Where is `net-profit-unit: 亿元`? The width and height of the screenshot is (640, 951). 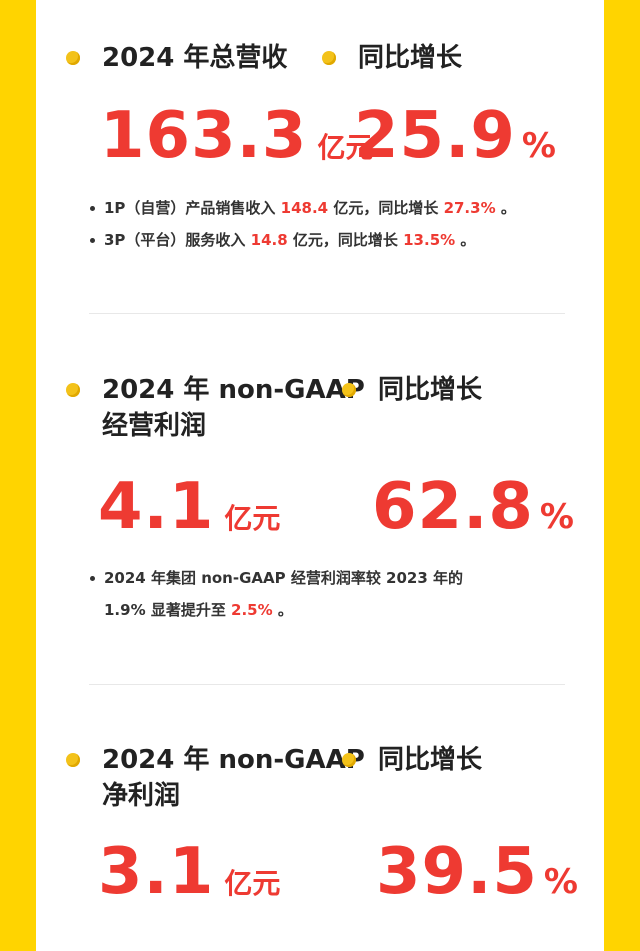
net-profit-unit: 亿元 is located at coordinates (252, 883).